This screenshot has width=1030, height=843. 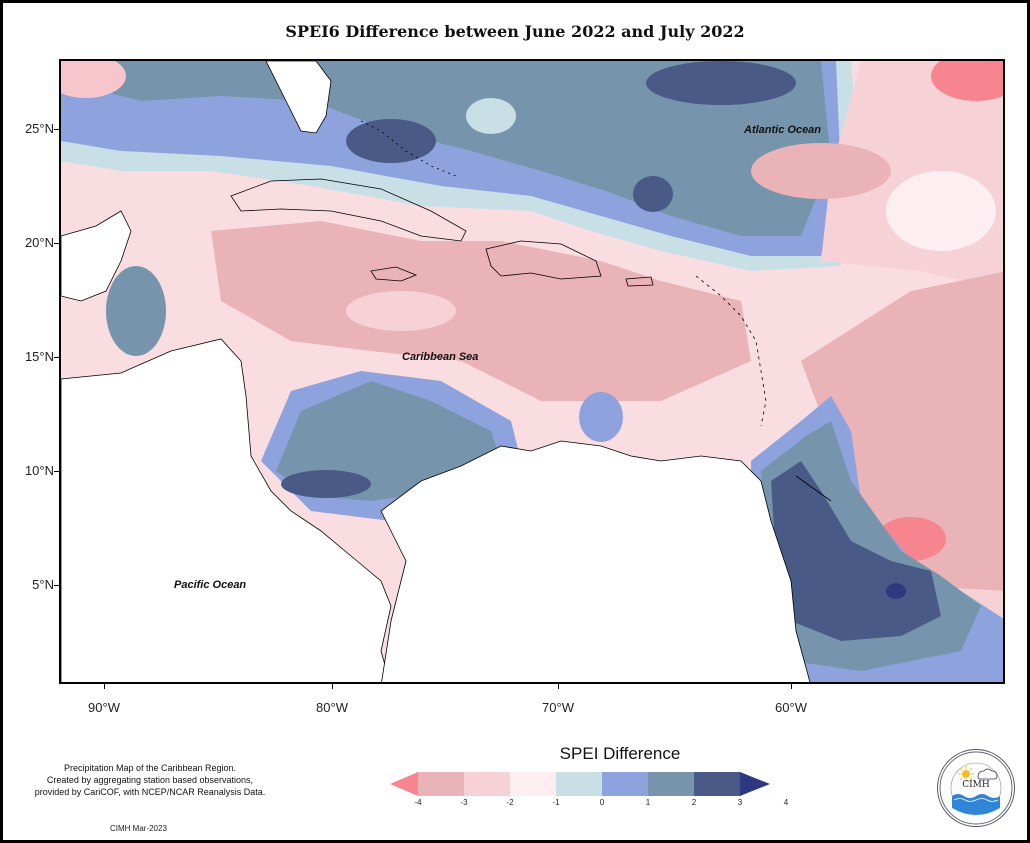 What do you see at coordinates (298, 97) in the screenshot?
I see `florida-land` at bounding box center [298, 97].